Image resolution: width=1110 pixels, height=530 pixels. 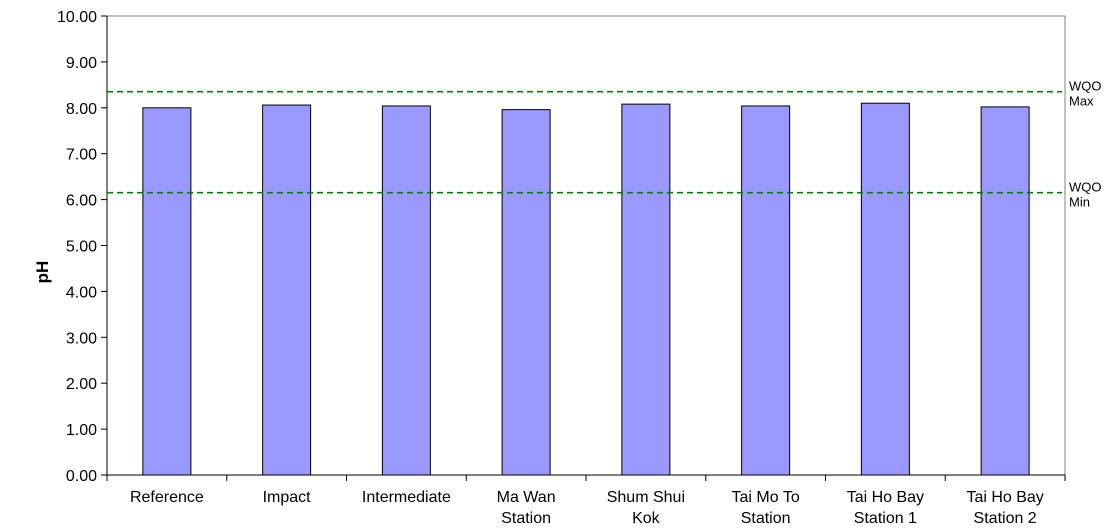 I want to click on x-category-label: Tai Ho Bay Station 2, so click(x=1004, y=508).